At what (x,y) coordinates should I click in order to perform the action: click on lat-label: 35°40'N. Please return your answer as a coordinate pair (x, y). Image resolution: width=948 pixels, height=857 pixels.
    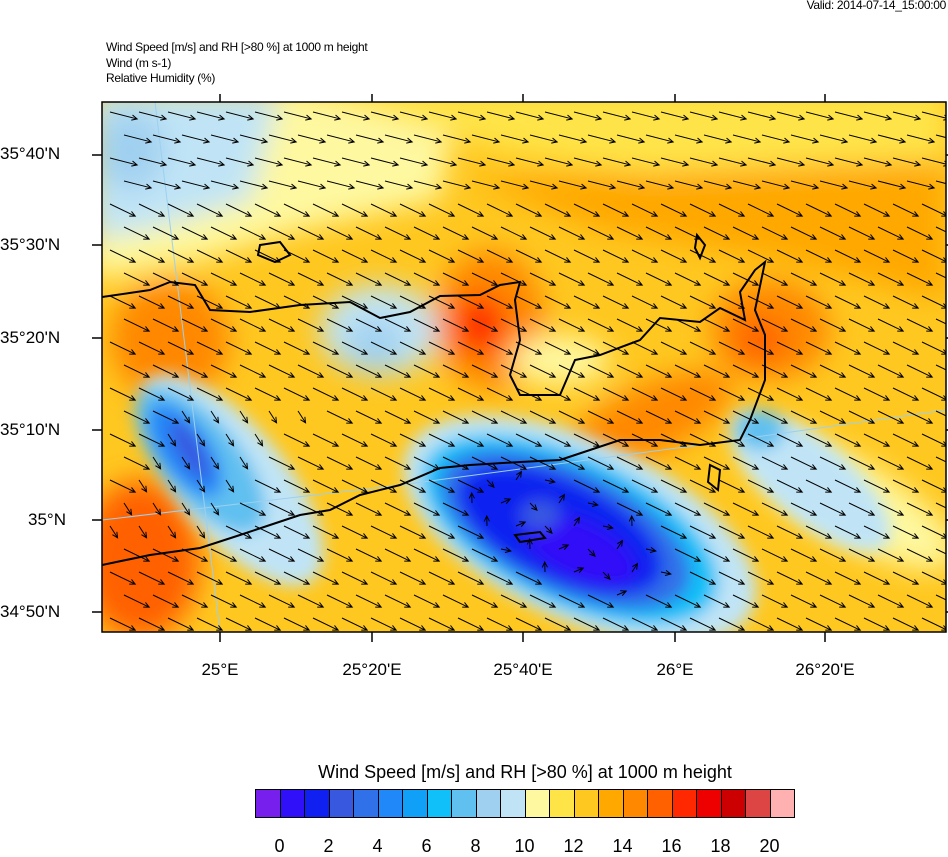
    Looking at the image, I should click on (30, 153).